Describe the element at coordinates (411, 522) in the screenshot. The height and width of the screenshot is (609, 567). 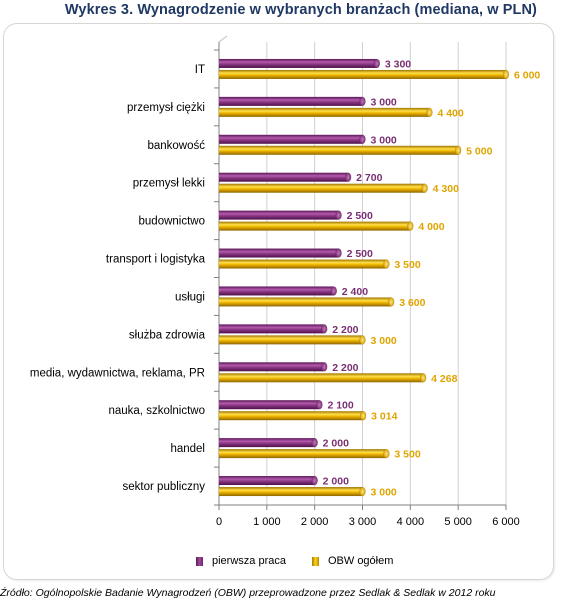
I see `x-tick-label: 4 000` at that location.